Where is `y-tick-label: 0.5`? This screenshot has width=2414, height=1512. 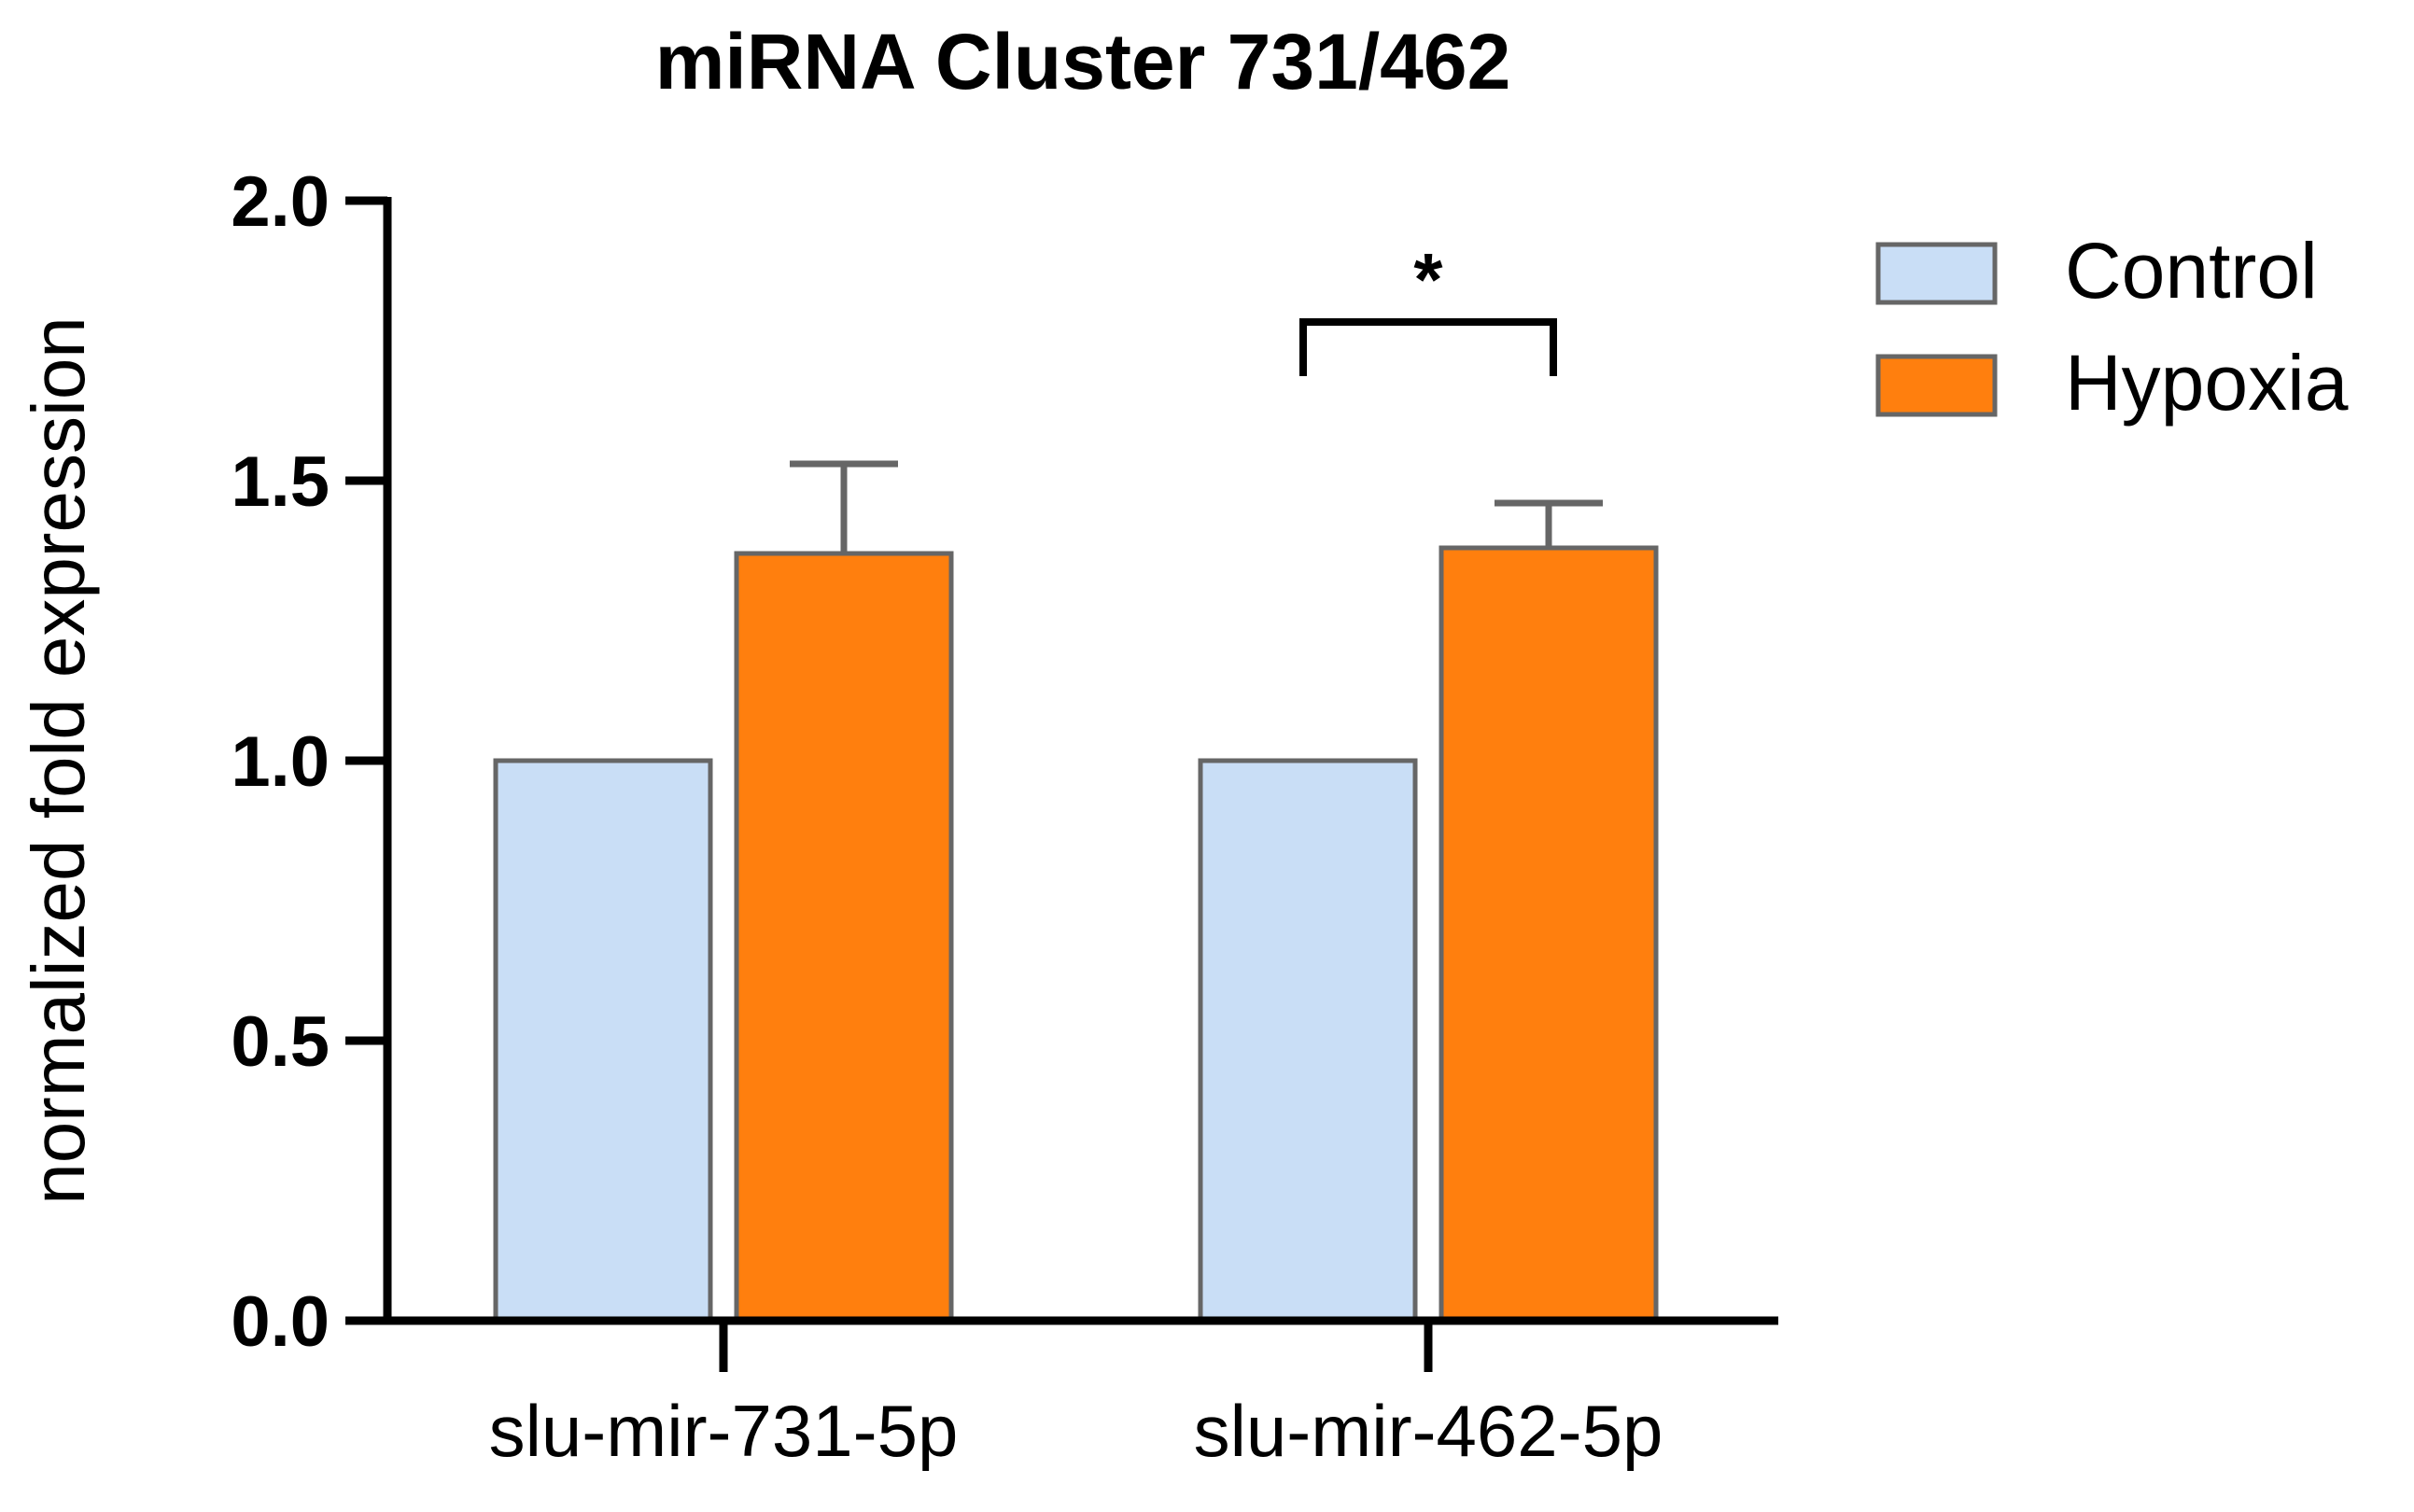 y-tick-label: 0.5 is located at coordinates (280, 1042).